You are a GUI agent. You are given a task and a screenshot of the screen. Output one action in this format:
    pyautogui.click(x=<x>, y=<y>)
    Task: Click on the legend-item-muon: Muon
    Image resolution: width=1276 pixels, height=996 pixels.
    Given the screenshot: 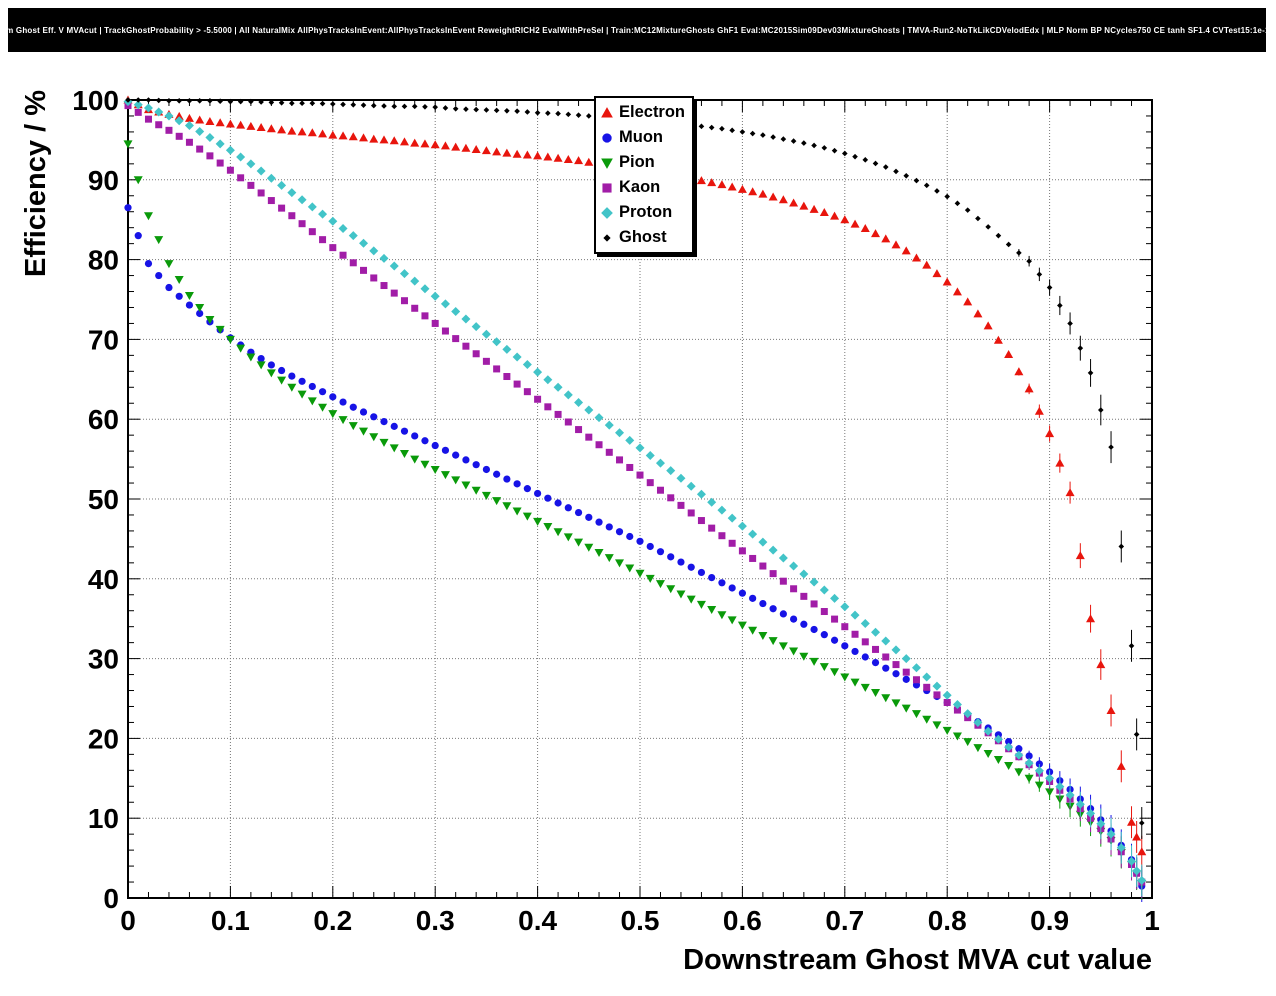 What is the action you would take?
    pyautogui.click(x=644, y=137)
    